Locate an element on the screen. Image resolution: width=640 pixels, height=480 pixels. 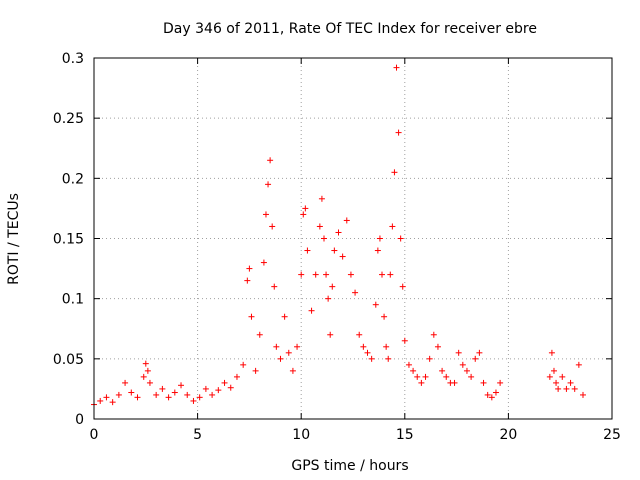
x-tick-label: 20 is located at coordinates (508, 435).